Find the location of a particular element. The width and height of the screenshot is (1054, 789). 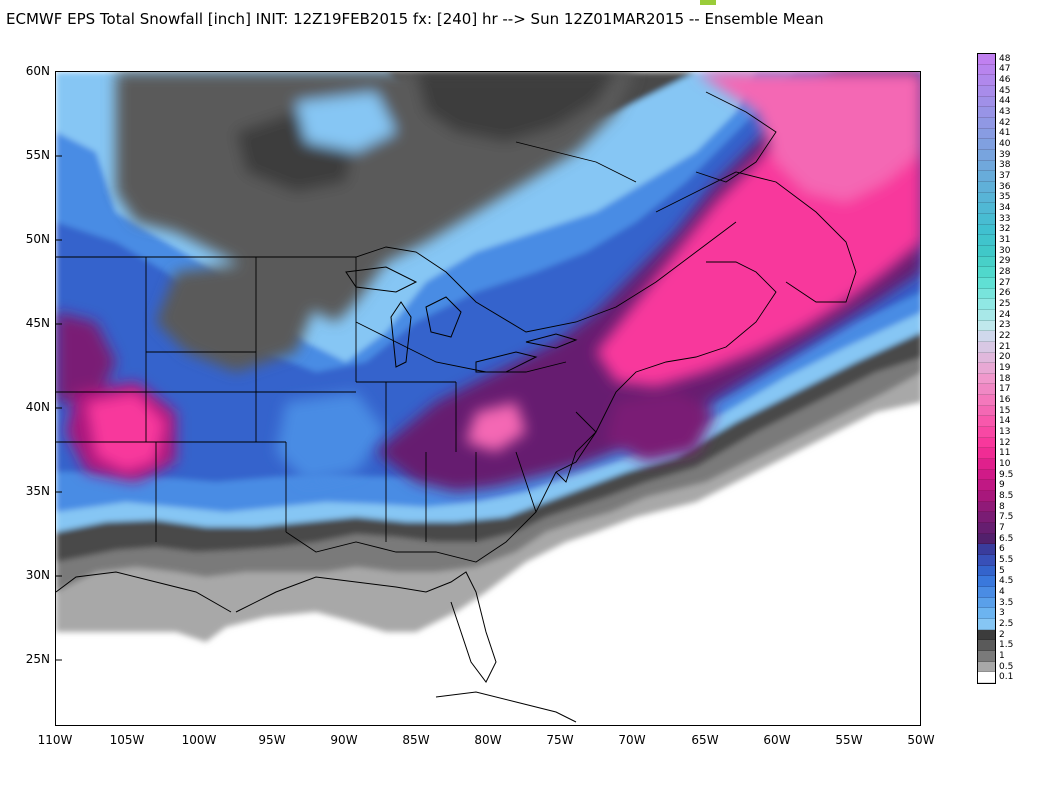

colorbar-level-label: 3 is located at coordinates (1002, 613).